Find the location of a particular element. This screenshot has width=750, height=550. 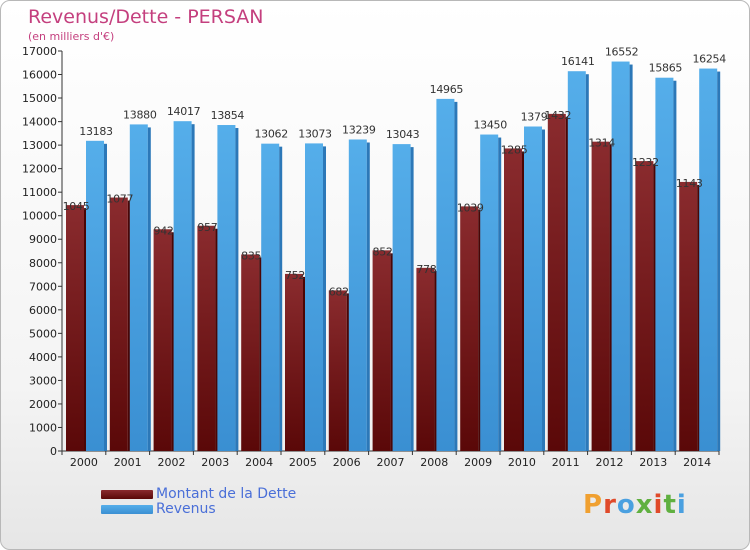

bar-revenue-2012 is located at coordinates (620, 256).